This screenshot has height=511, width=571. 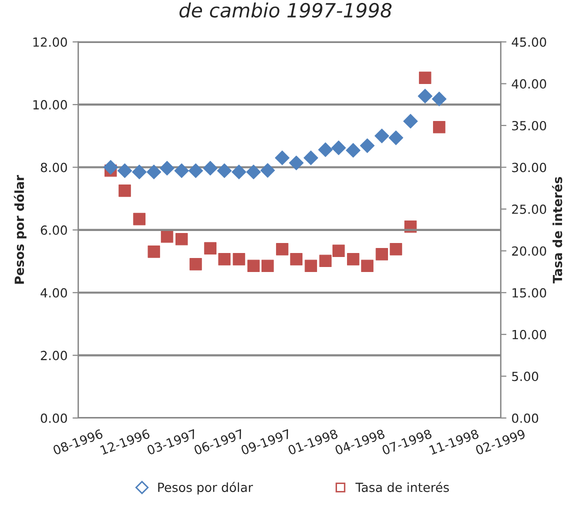 I want to click on legend-label: Pesos por dólar, so click(x=205, y=488).